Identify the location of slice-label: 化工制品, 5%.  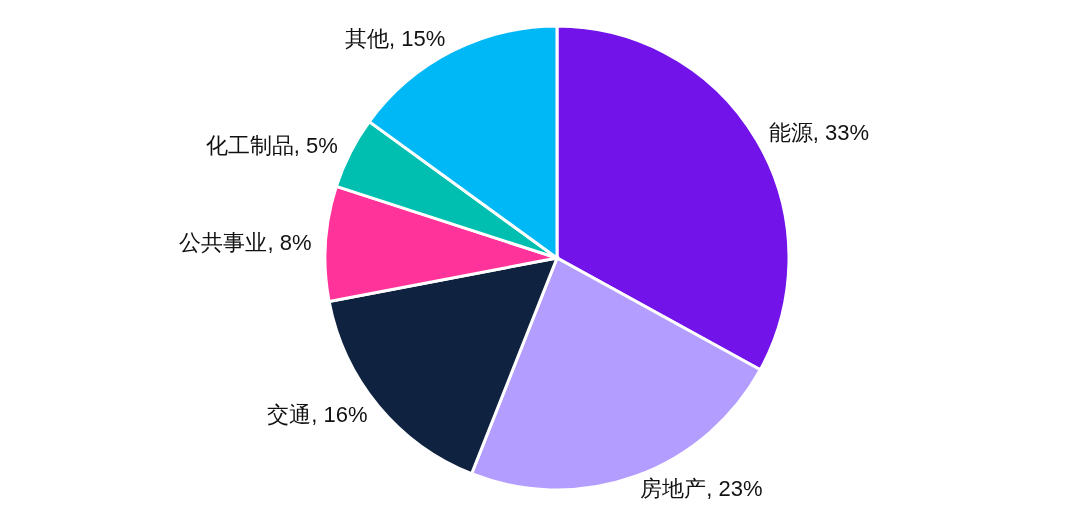
(271, 146).